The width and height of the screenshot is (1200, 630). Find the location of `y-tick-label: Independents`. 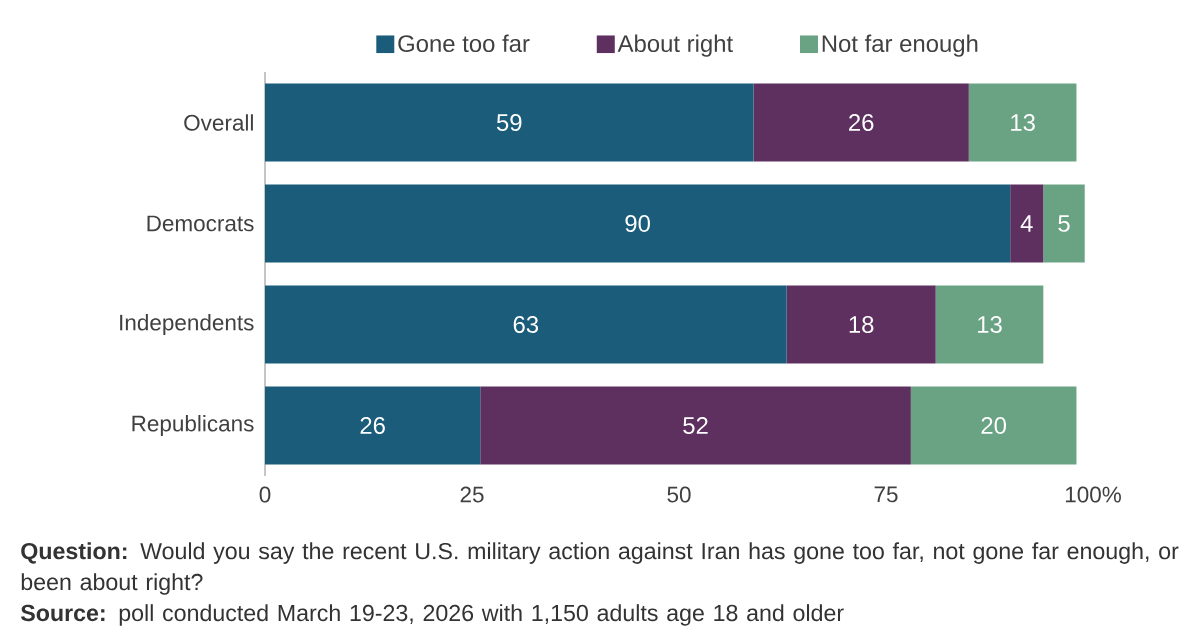

y-tick-label: Independents is located at coordinates (187, 324).